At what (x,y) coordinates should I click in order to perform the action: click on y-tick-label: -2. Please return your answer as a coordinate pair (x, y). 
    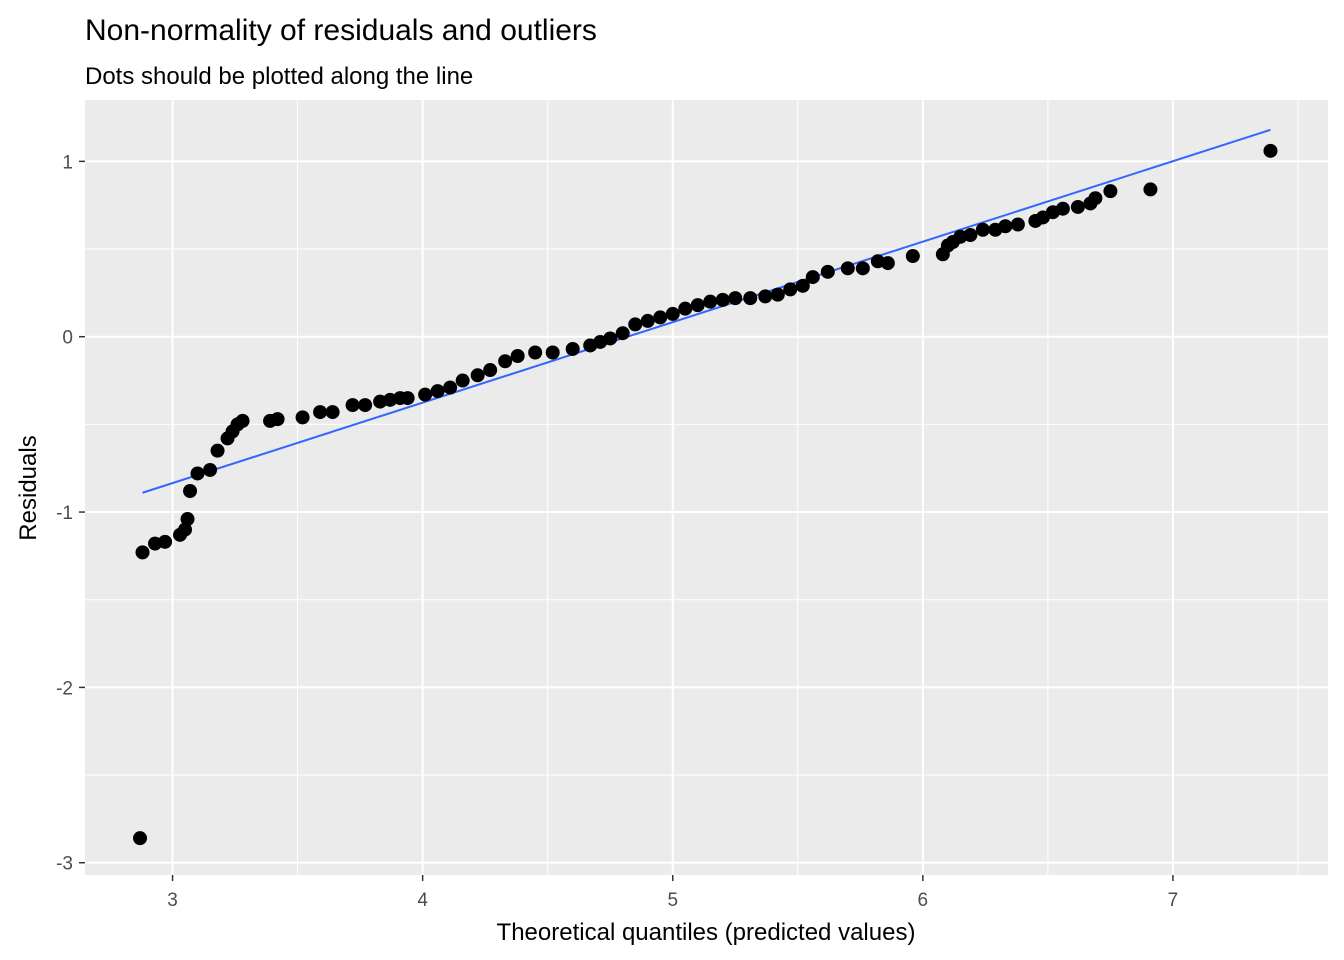
    Looking at the image, I should click on (64, 688).